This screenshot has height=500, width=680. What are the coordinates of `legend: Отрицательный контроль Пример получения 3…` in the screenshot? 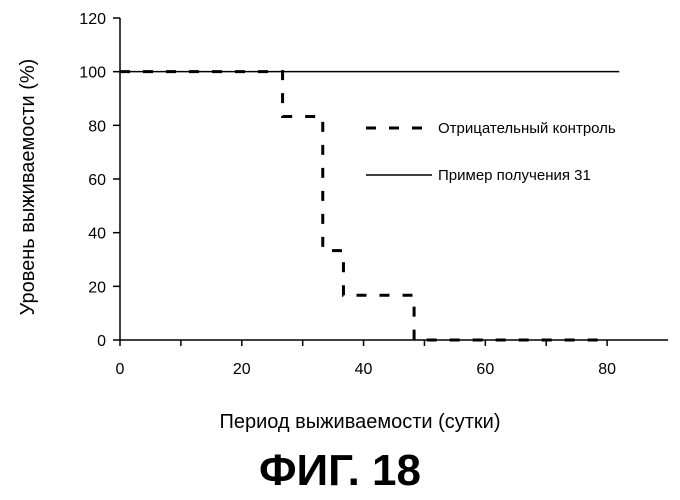 It's located at (491, 152).